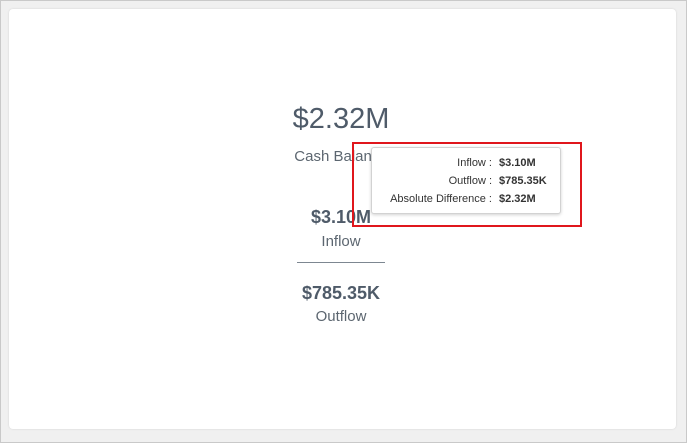  I want to click on tooltip-value: $3.10M, so click(517, 163).